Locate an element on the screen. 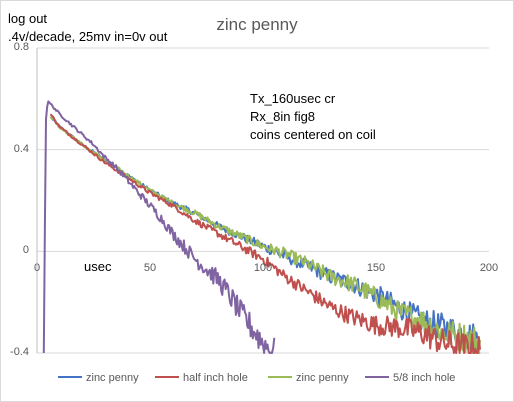 The width and height of the screenshot is (514, 402). y-axis-label-line-1: log out is located at coordinates (28, 18).